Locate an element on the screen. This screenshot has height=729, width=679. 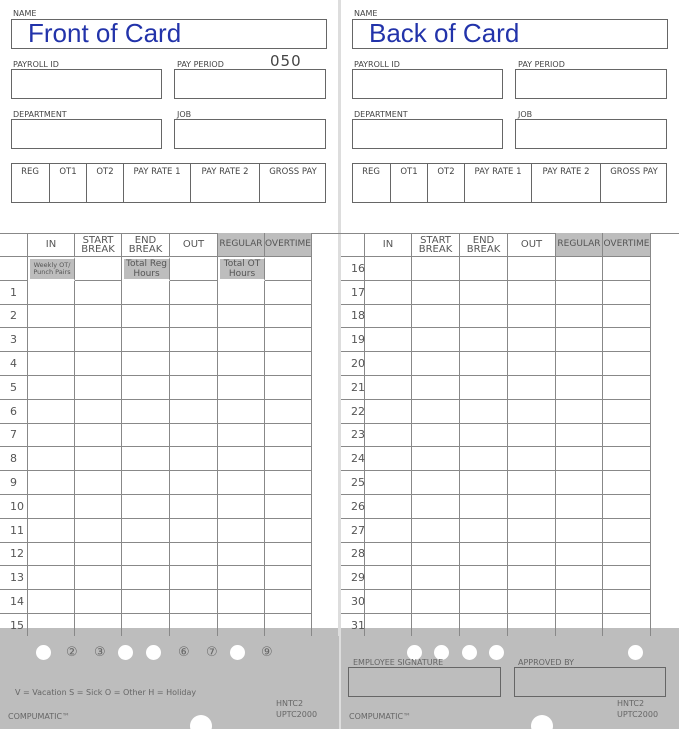
hole-number: ⑨ is located at coordinates (267, 652).